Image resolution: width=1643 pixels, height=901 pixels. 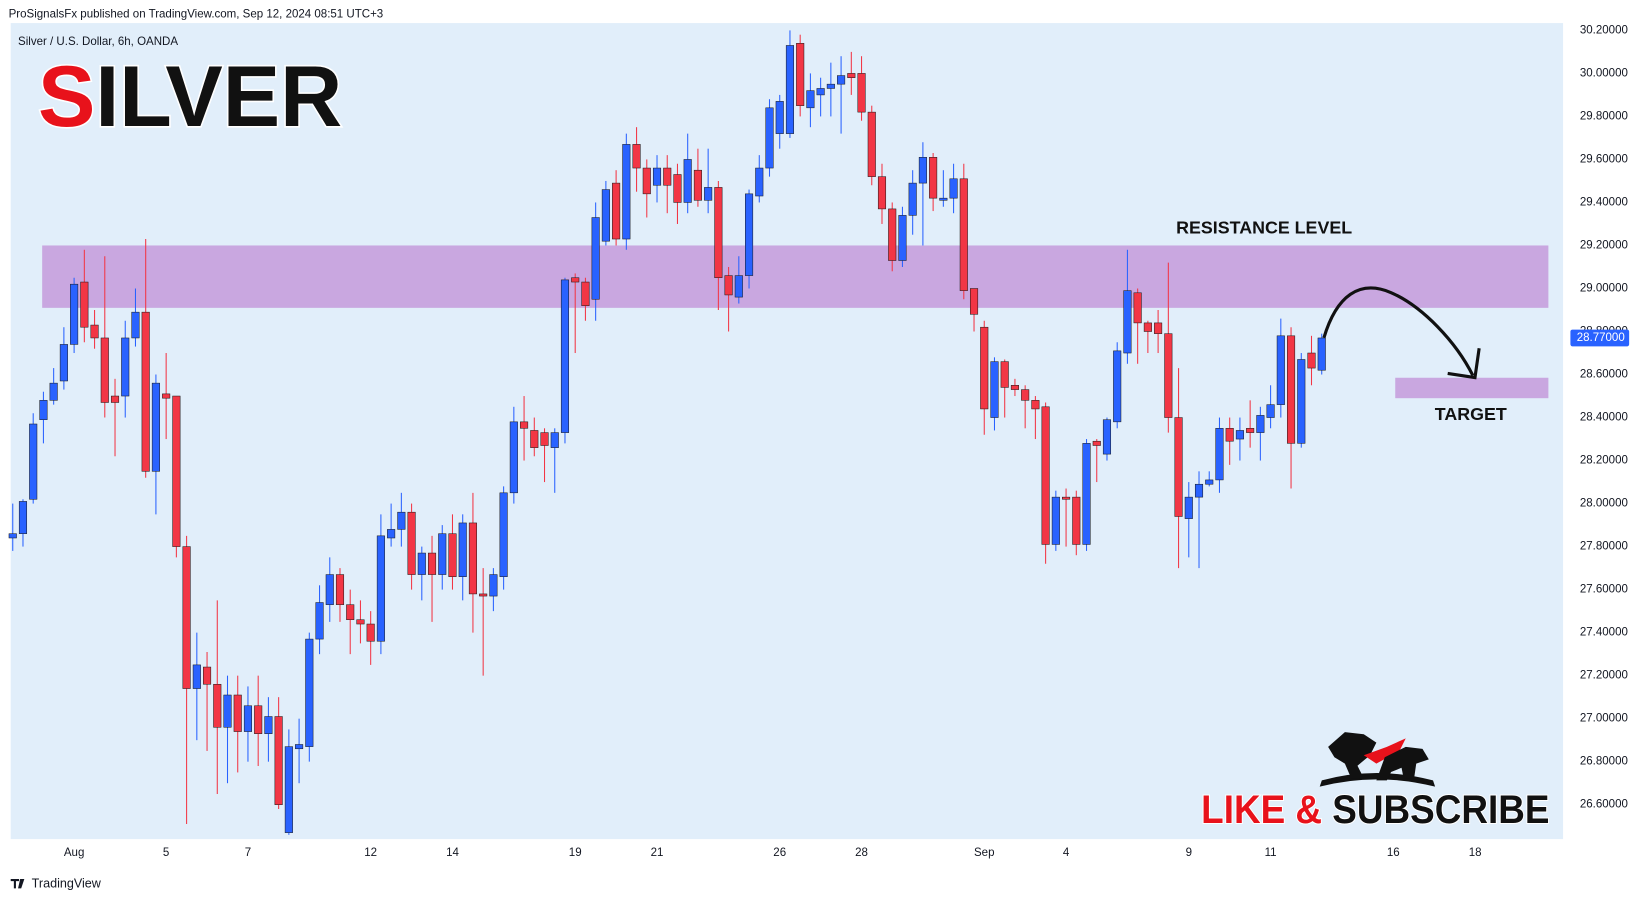 What do you see at coordinates (1604, 289) in the screenshot?
I see `y-tick-label: 29.00000` at bounding box center [1604, 289].